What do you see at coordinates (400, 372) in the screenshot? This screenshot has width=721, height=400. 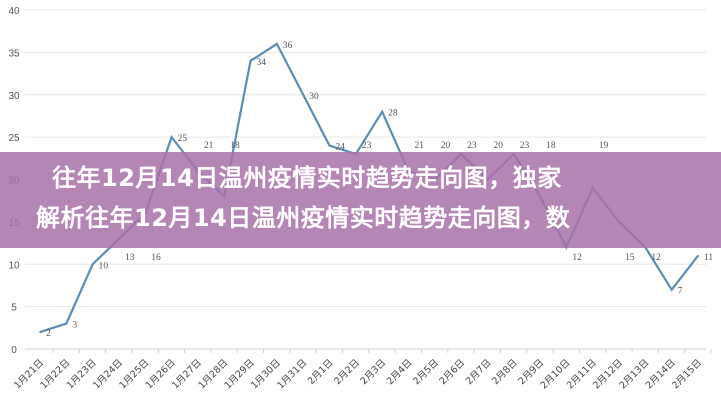 I see `x-tick-label: 2月4日` at bounding box center [400, 372].